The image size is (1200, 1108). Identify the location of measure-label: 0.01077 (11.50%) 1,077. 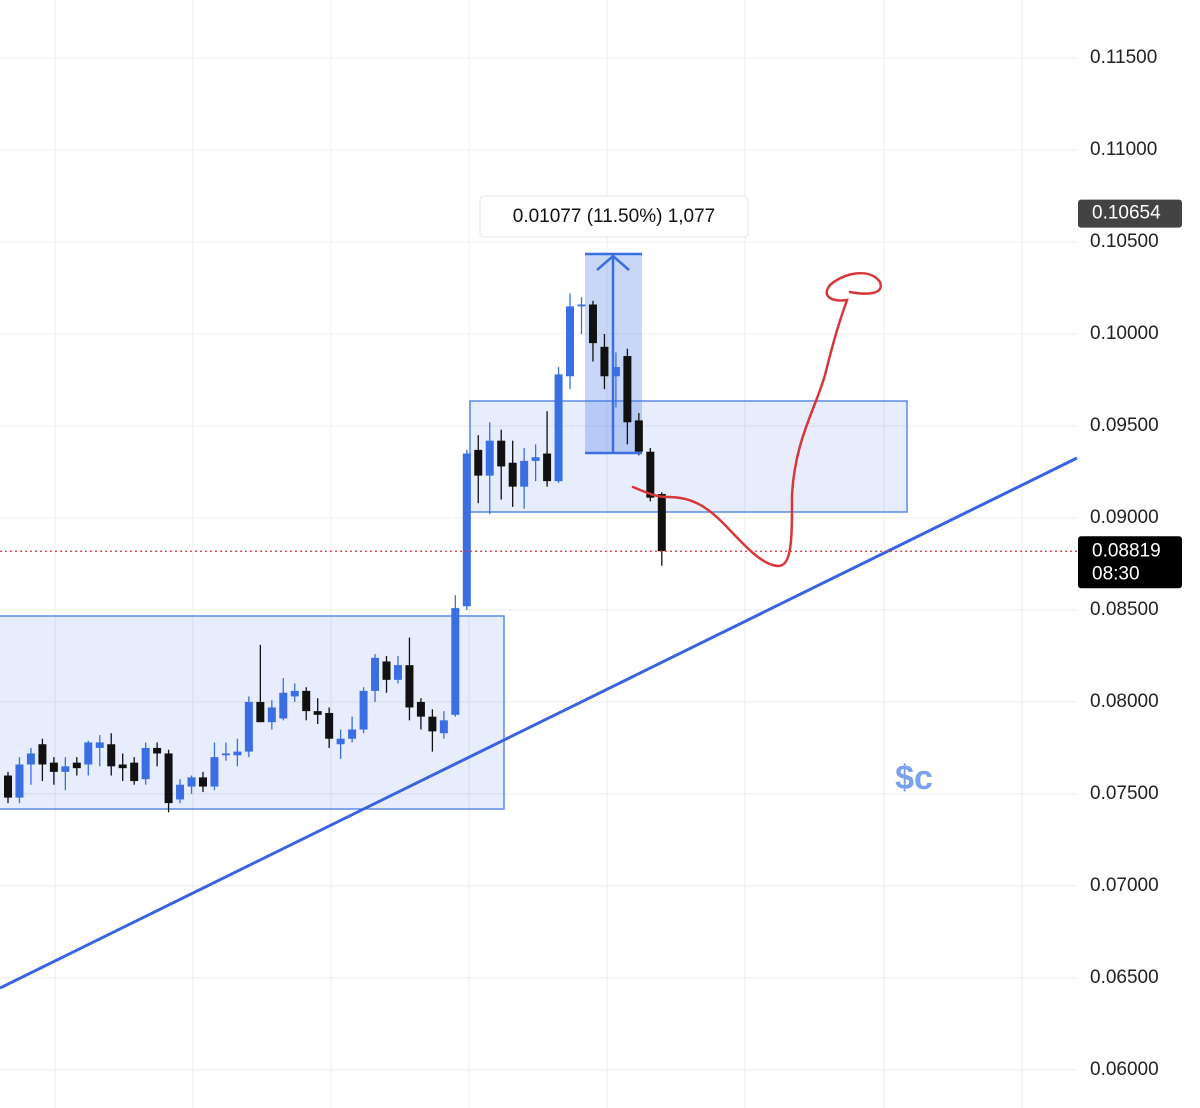
(614, 216).